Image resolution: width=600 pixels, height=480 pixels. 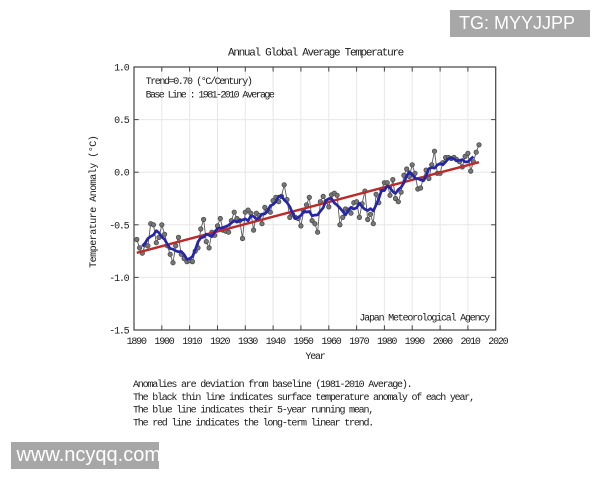 I want to click on svg-text: 1990, so click(x=415, y=342).